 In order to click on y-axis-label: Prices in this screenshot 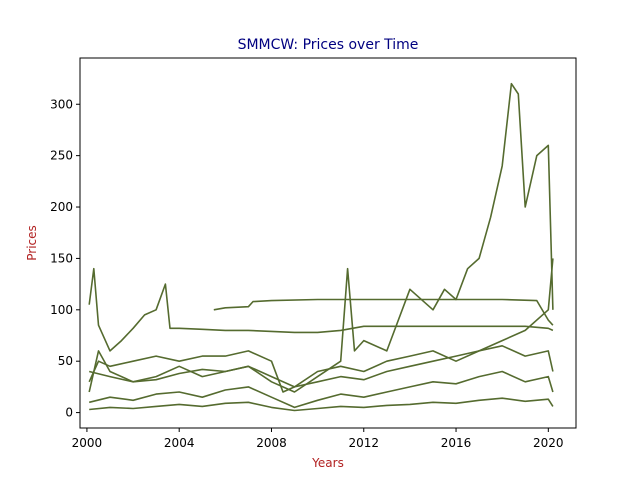, I will do `click(32, 243)`.